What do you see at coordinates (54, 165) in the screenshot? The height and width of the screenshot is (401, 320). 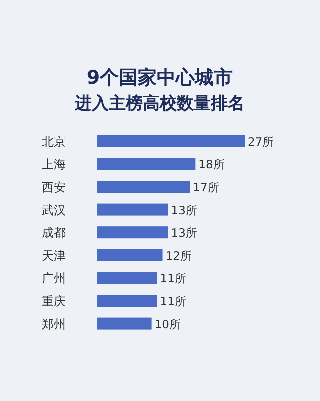 I see `y-tick-label: 上海` at bounding box center [54, 165].